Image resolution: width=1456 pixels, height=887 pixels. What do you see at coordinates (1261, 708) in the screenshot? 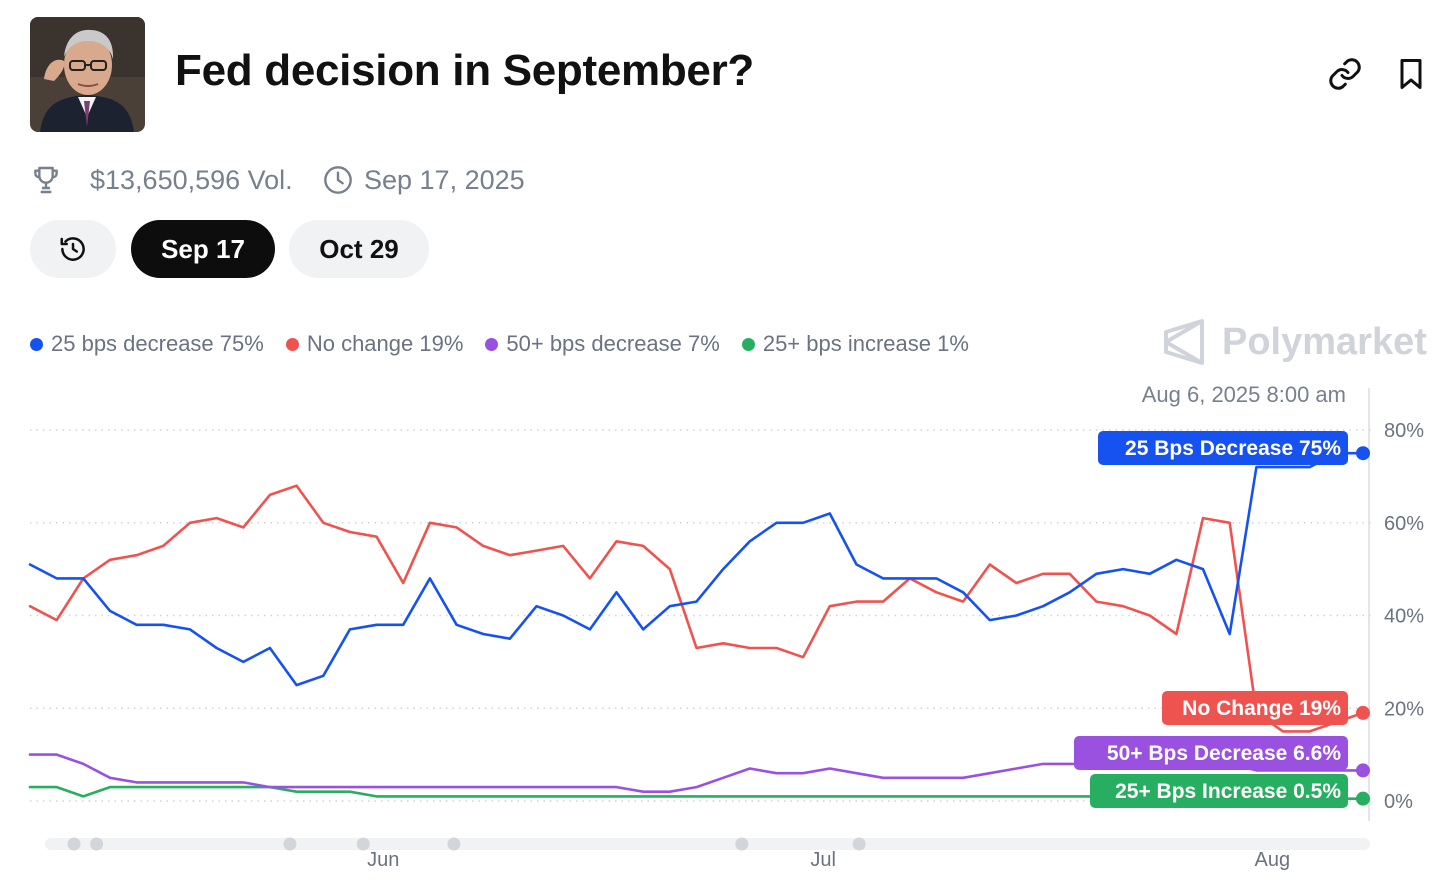
I see `series-end-label: No Change 19%` at bounding box center [1261, 708].